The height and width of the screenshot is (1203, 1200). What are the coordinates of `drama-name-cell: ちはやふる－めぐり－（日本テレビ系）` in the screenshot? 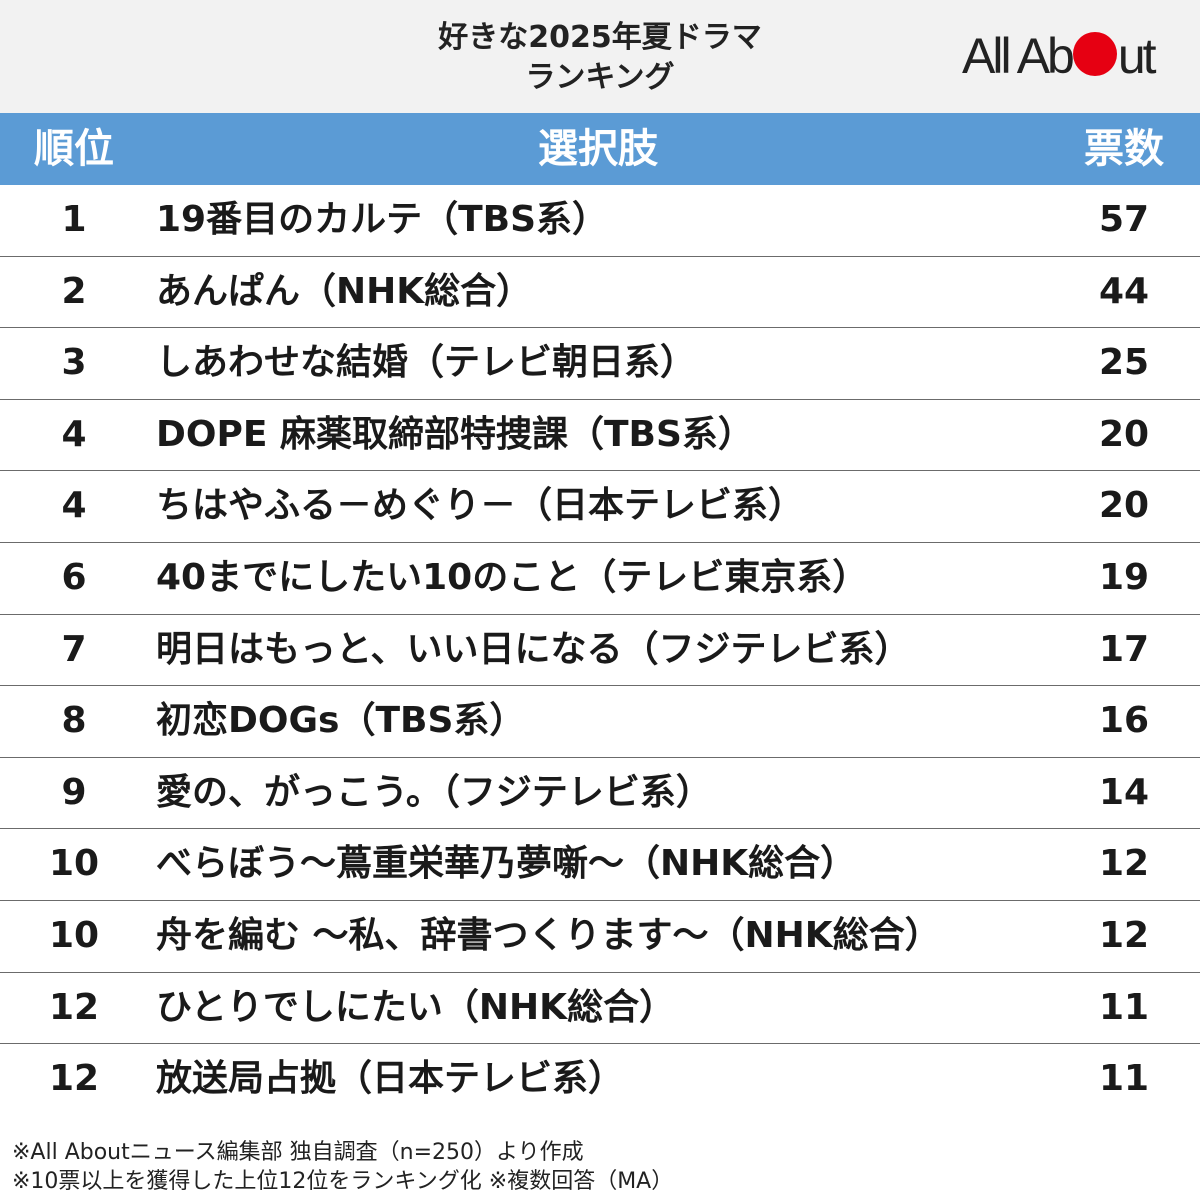 It's located at (480, 506).